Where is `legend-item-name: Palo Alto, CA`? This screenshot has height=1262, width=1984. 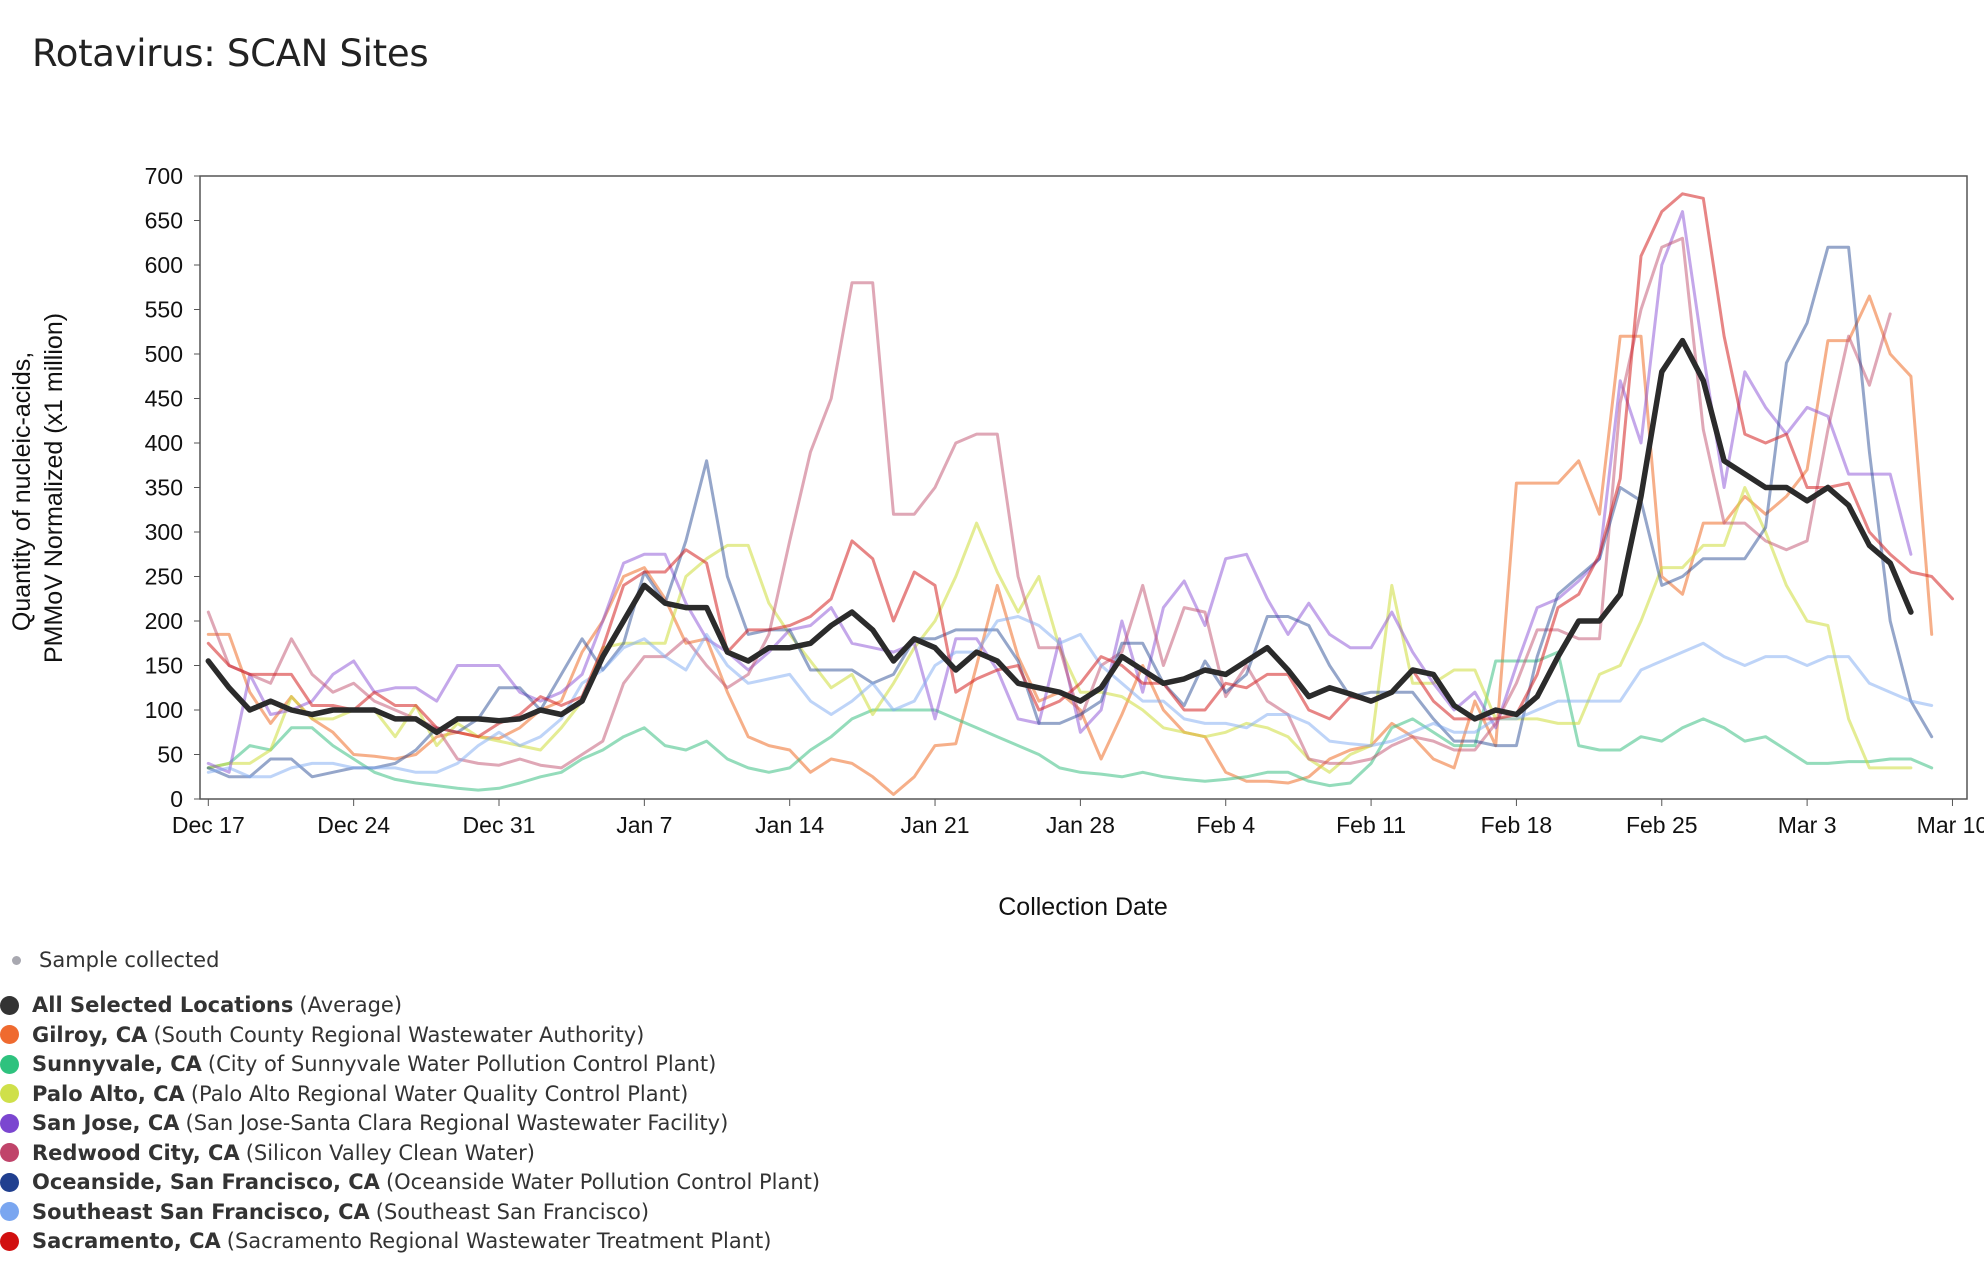
legend-item-name: Palo Alto, CA is located at coordinates (108, 1093).